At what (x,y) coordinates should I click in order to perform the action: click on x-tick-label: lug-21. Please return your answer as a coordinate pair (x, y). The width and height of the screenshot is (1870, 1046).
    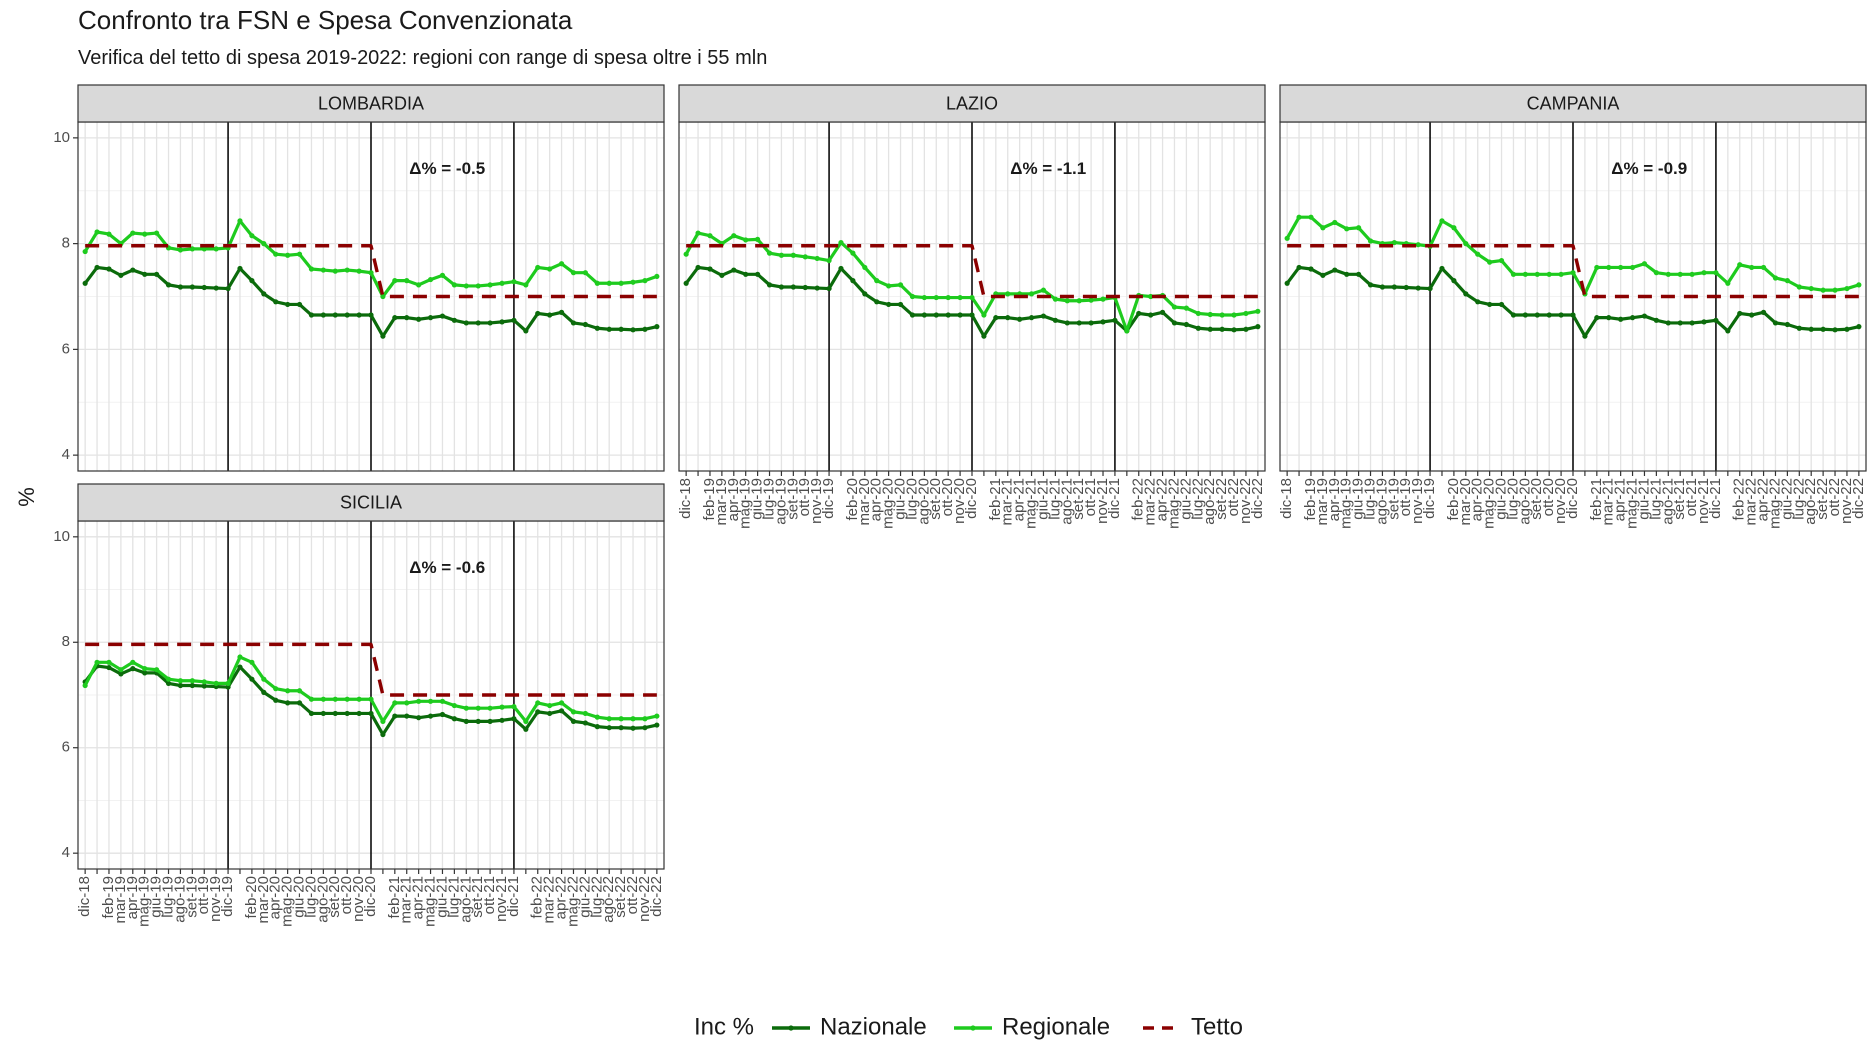
    Looking at the image, I should click on (453, 897).